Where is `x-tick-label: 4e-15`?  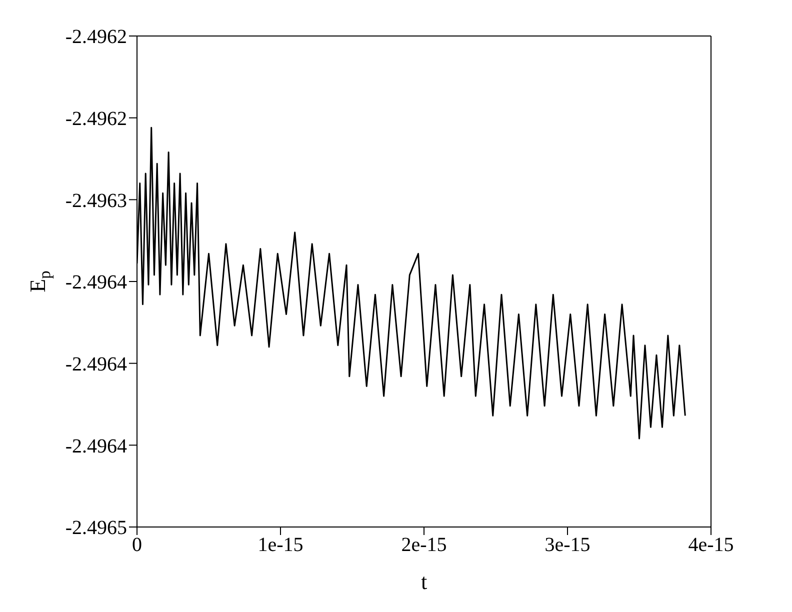 x-tick-label: 4e-15 is located at coordinates (711, 545).